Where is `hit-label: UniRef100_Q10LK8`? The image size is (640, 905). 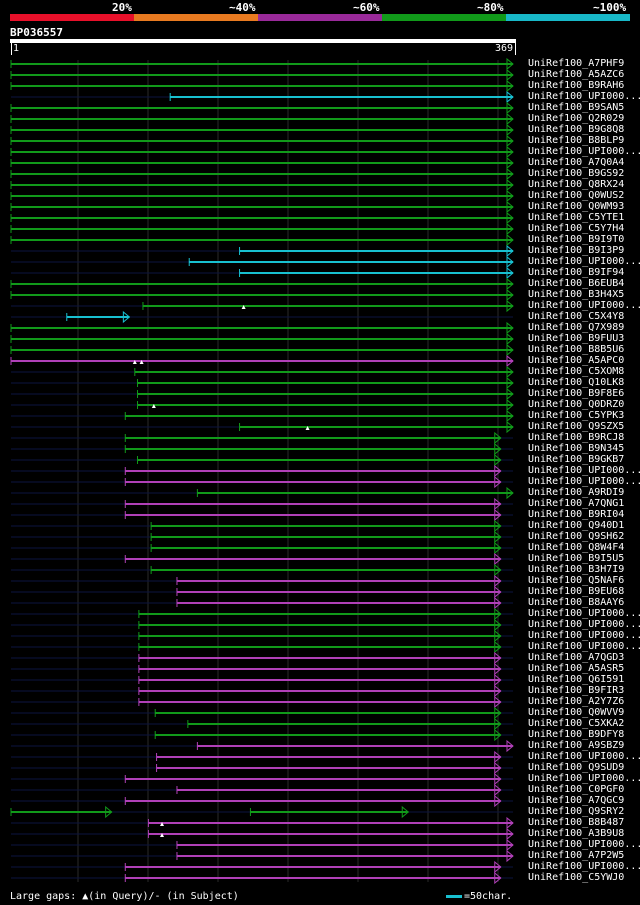
hit-label: UniRef100_Q10LK8 is located at coordinates (576, 382).